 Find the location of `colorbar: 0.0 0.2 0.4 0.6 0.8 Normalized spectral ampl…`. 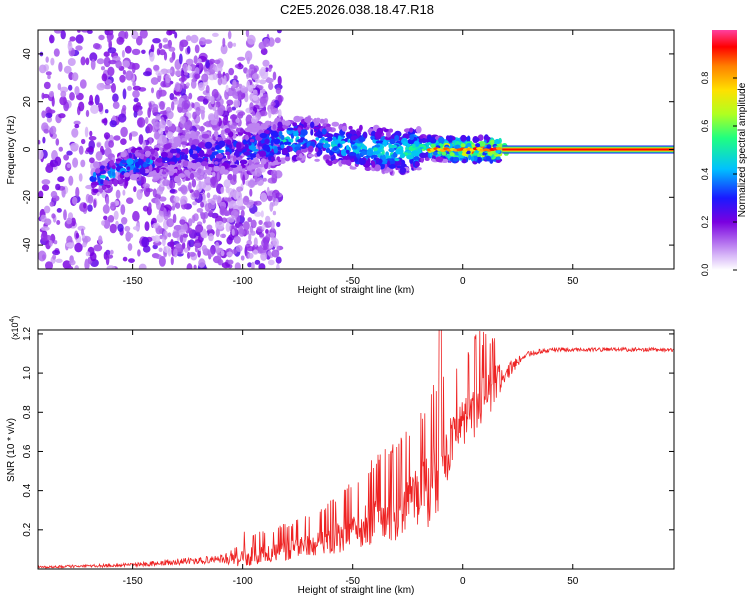

colorbar: 0.0 0.2 0.4 0.6 0.8 Normalized spectral ampl… is located at coordinates (724, 153).